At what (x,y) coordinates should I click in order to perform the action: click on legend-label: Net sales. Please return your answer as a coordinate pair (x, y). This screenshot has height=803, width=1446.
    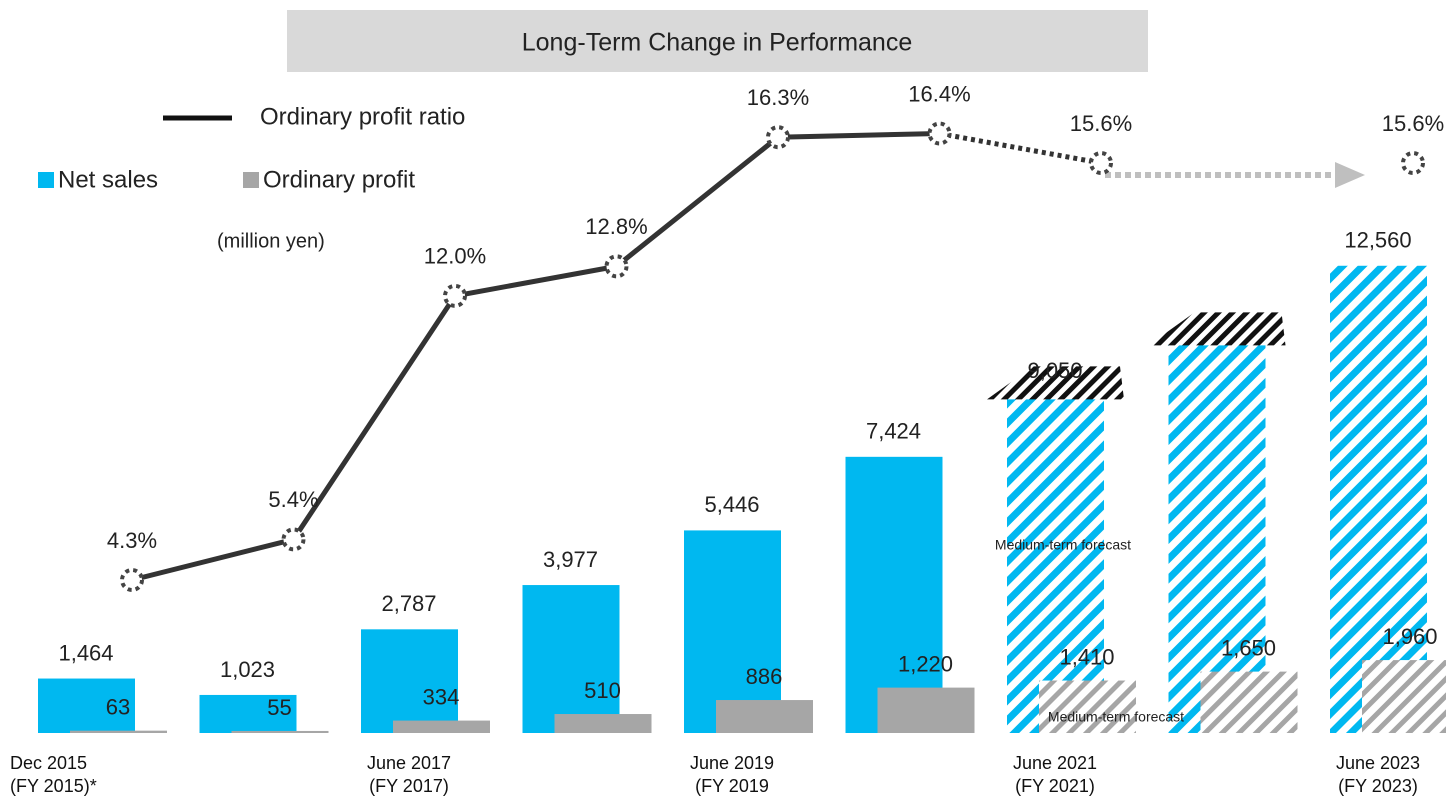
    Looking at the image, I should click on (108, 179).